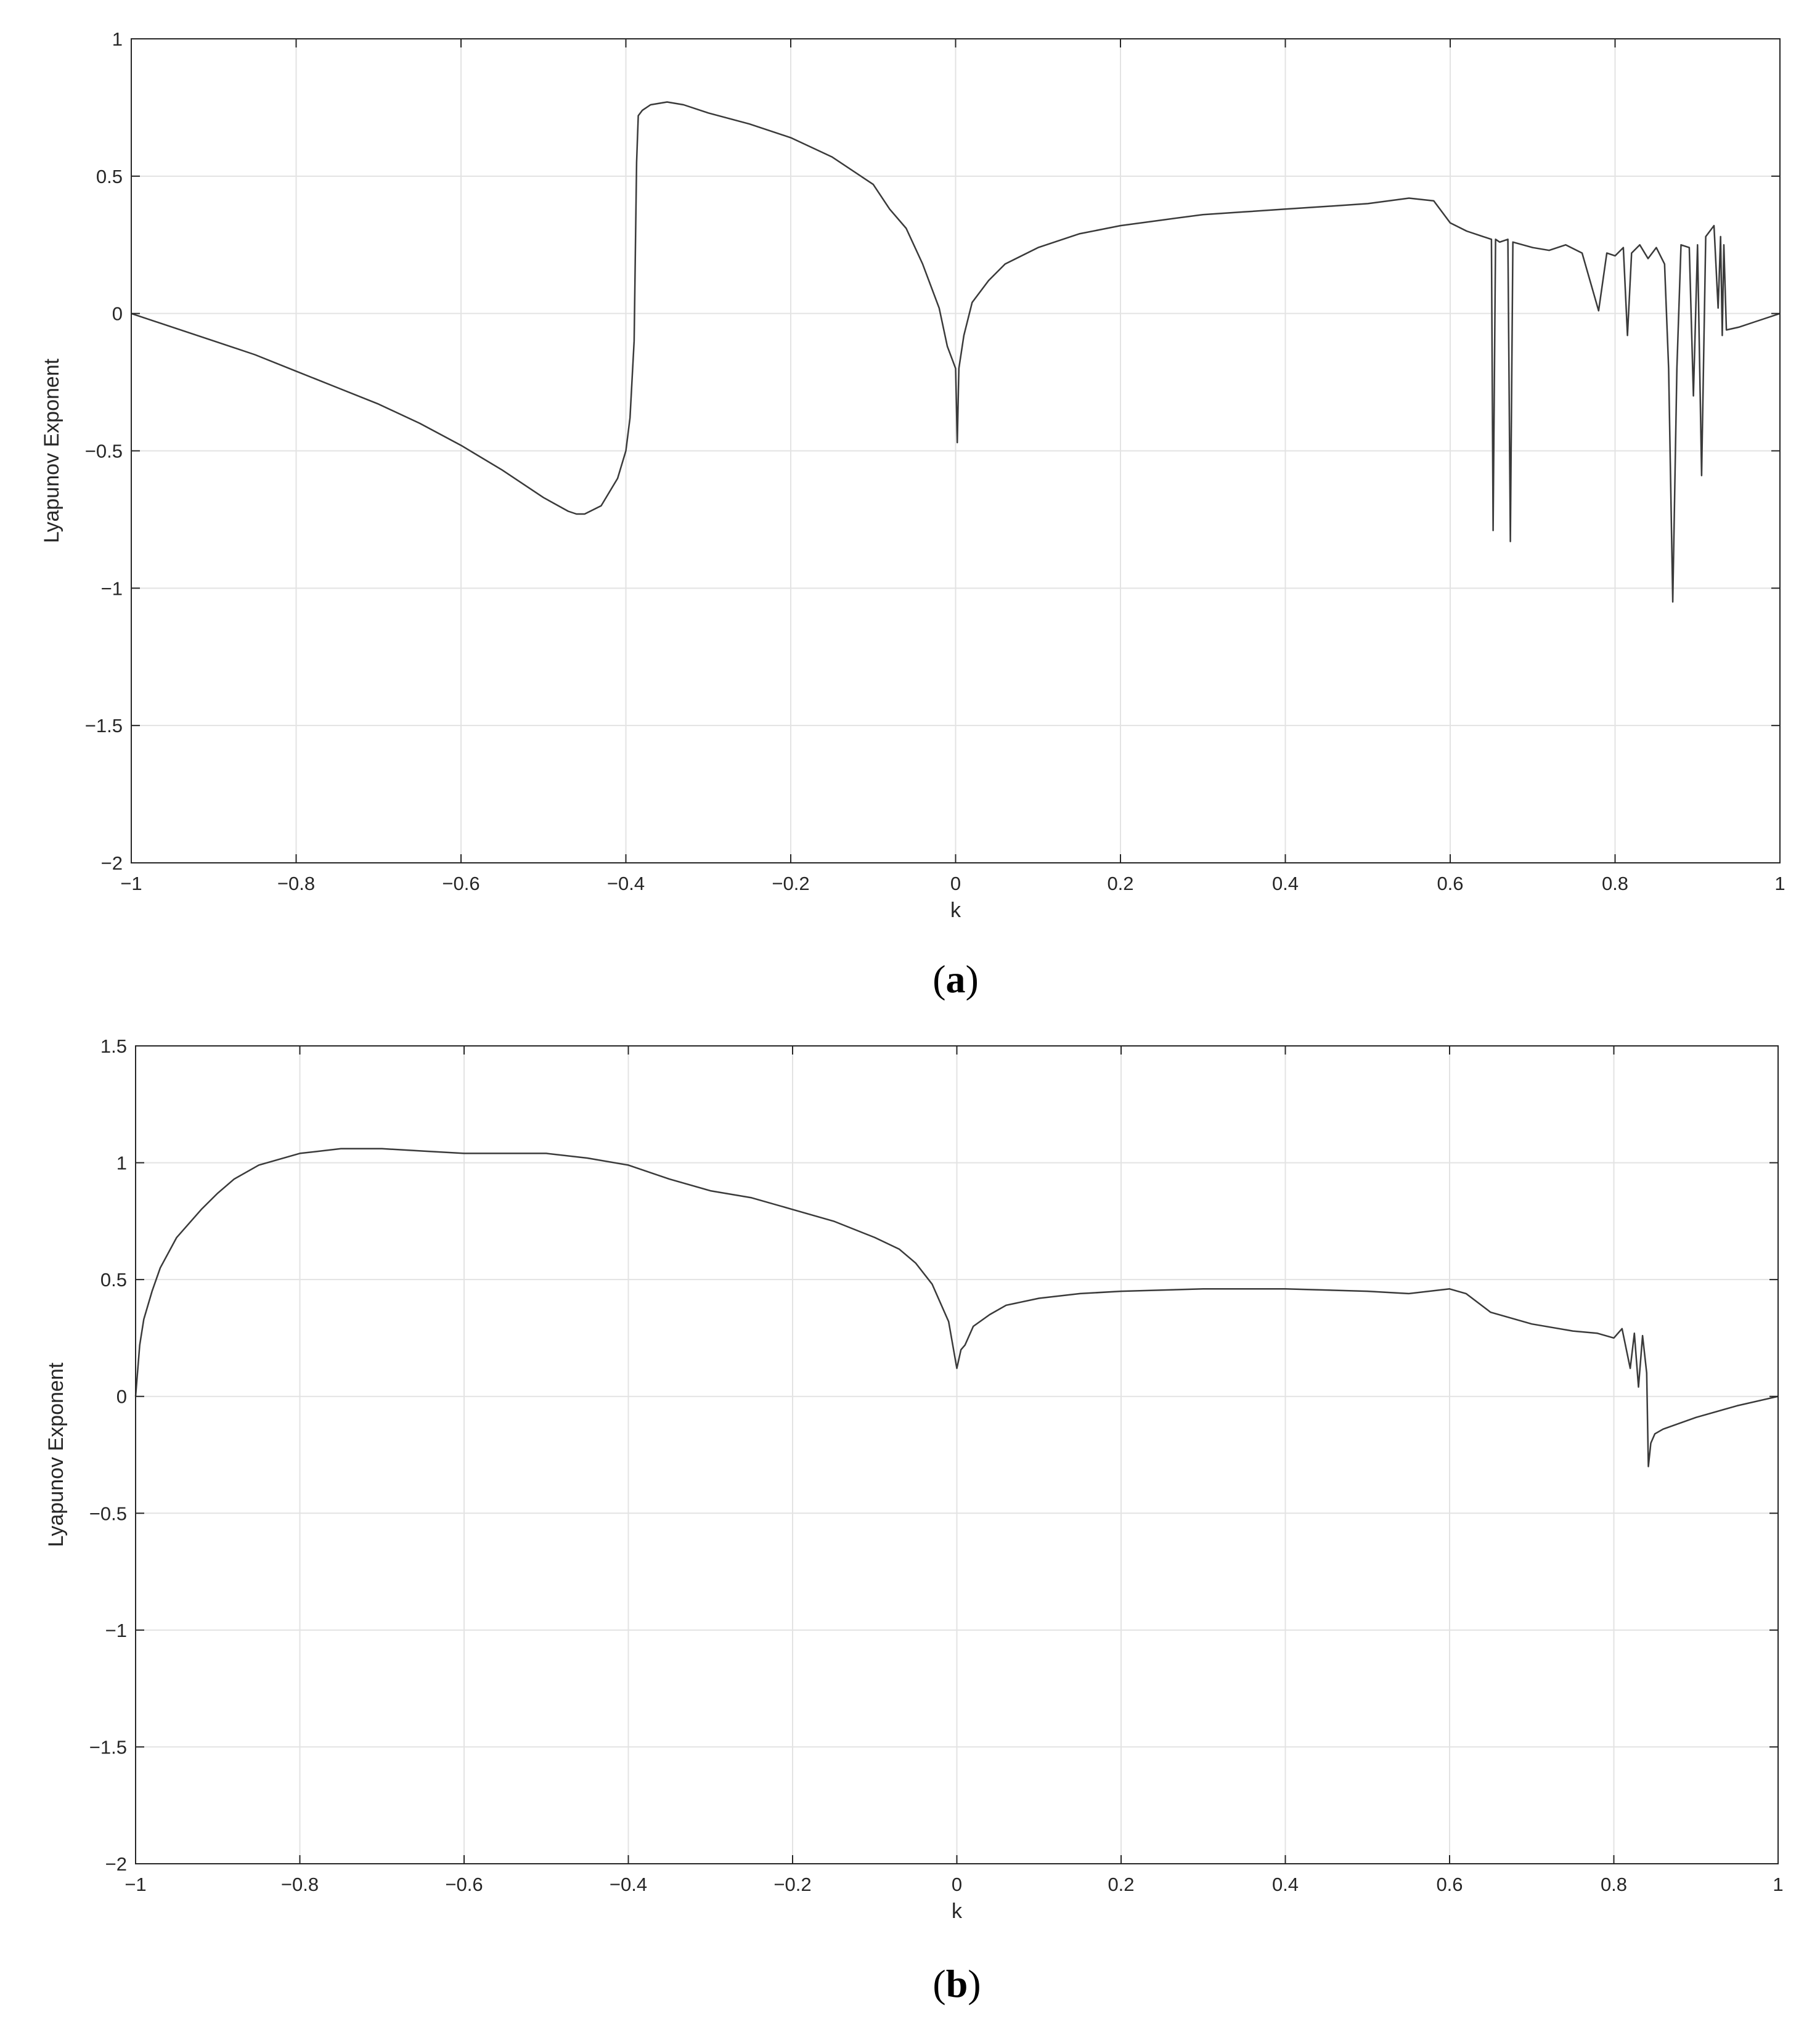  What do you see at coordinates (113, 1046) in the screenshot?
I see `y-tick-label: 1.5` at bounding box center [113, 1046].